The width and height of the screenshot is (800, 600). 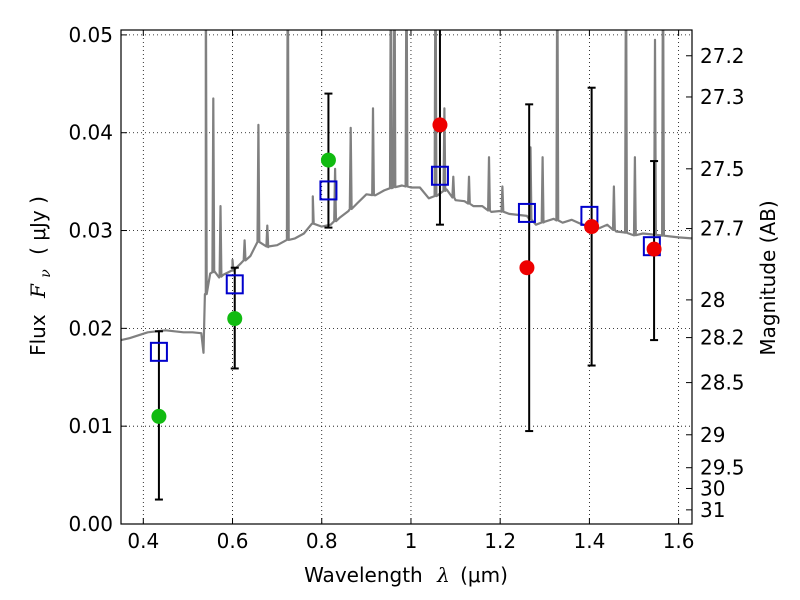 What do you see at coordinates (712, 300) in the screenshot?
I see `magnitude-tick-label: 28` at bounding box center [712, 300].